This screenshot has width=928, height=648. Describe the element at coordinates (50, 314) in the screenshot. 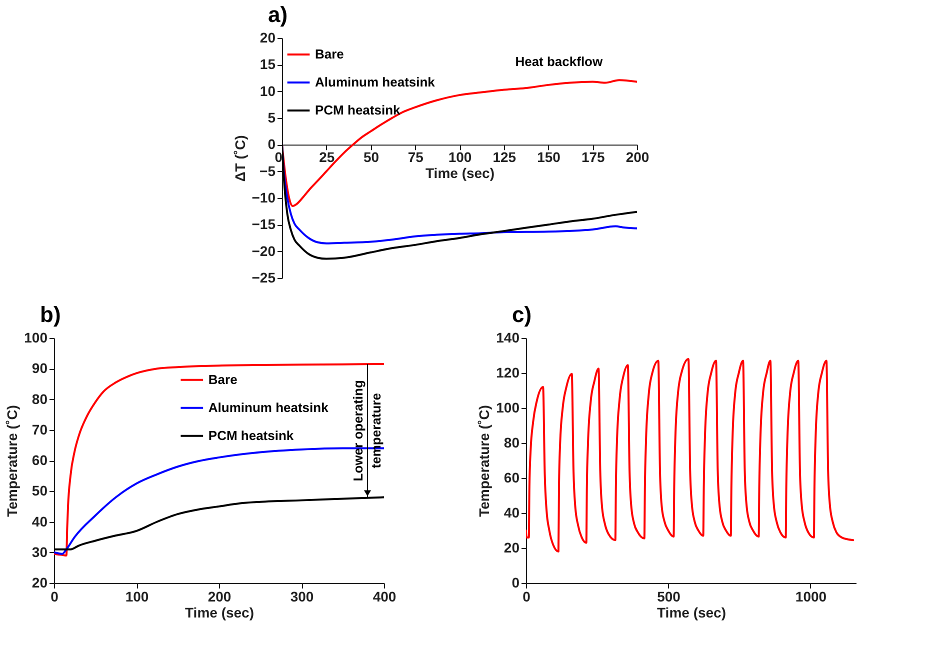

I see `chart-title: b)` at that location.